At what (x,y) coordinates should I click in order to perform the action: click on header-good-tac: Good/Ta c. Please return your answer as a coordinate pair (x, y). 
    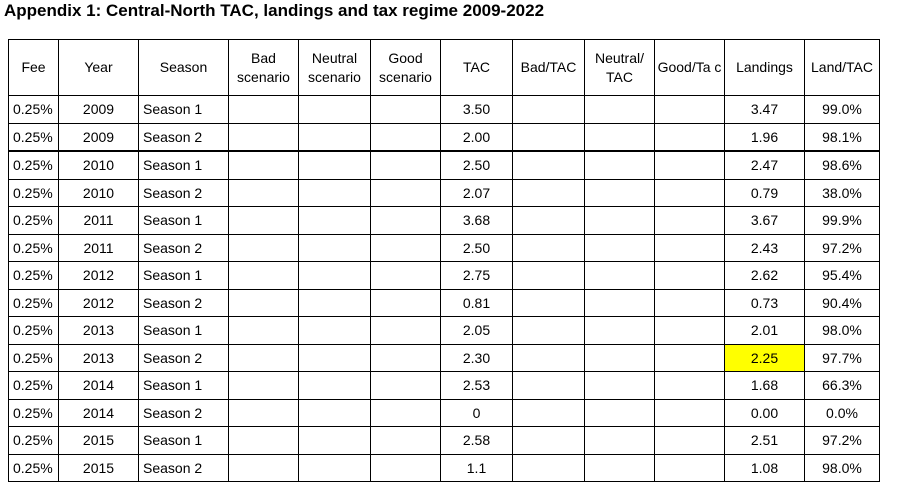
    Looking at the image, I should click on (689, 67).